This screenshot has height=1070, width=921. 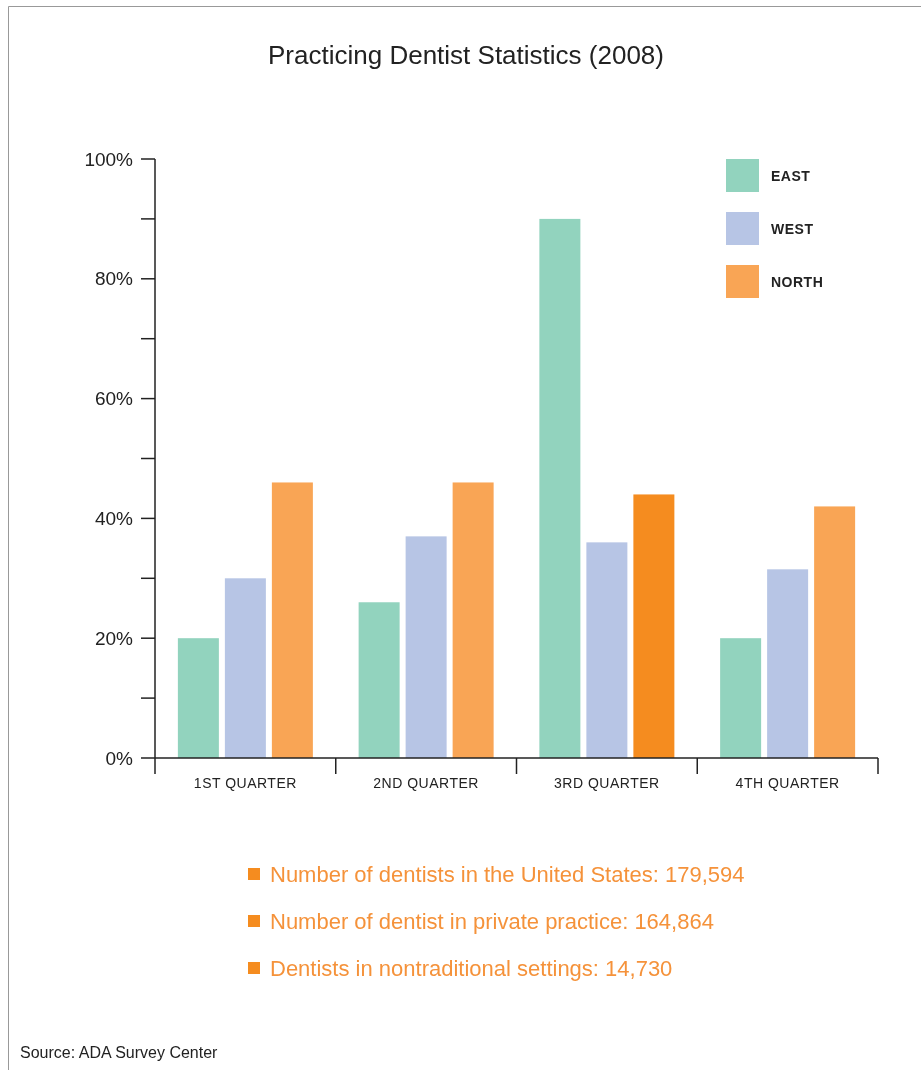 I want to click on legend-label: WEST, so click(x=792, y=228).